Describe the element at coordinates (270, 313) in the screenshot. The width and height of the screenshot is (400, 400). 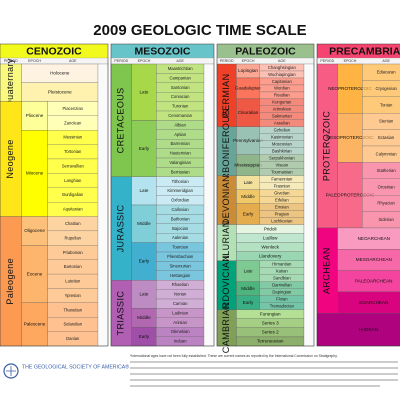
I see `epoch-name: Furongian` at that location.